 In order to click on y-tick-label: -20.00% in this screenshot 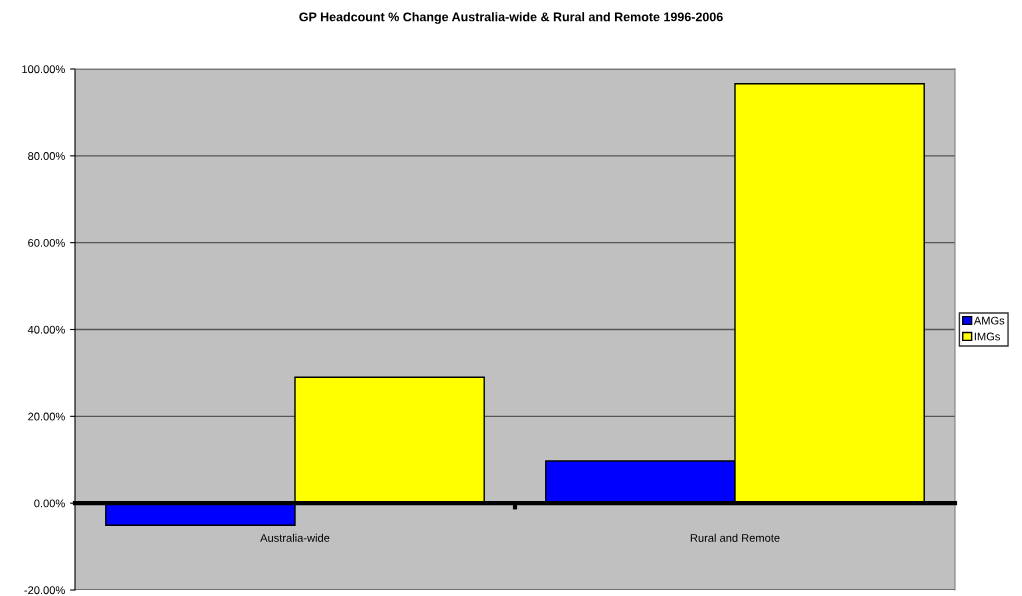, I will do `click(44, 590)`.